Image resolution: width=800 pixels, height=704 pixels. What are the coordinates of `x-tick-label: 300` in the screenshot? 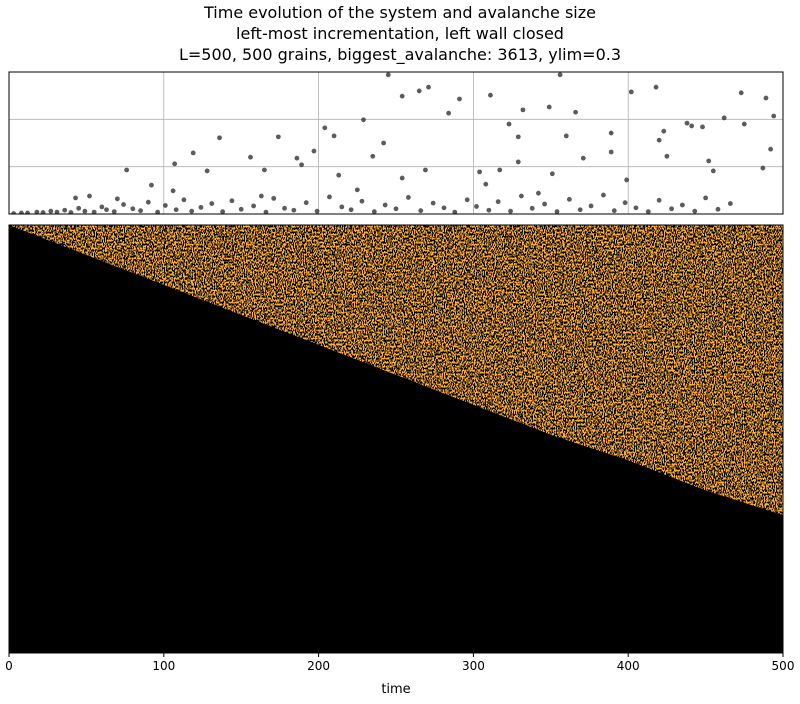 It's located at (473, 666).